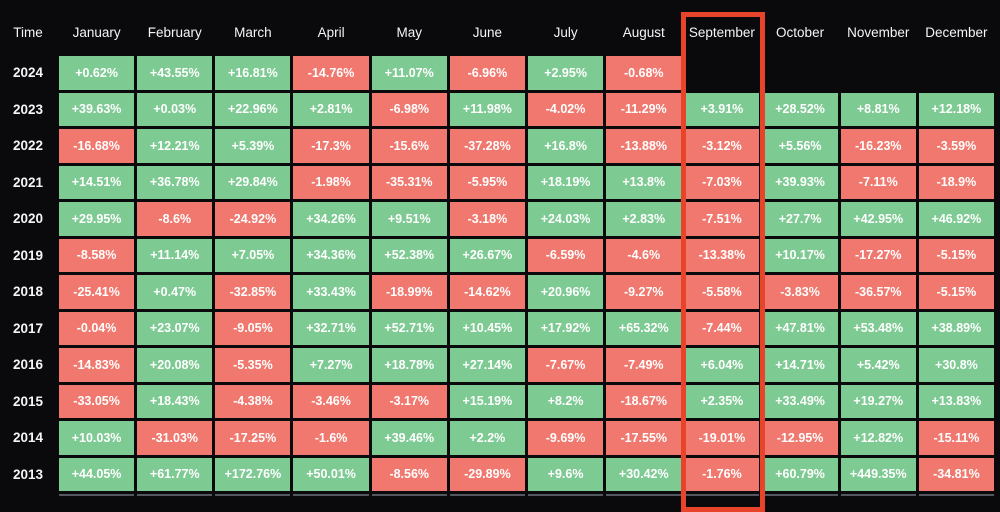 Image resolution: width=1000 pixels, height=512 pixels. I want to click on heatmap-cell: -12.95%, so click(800, 438).